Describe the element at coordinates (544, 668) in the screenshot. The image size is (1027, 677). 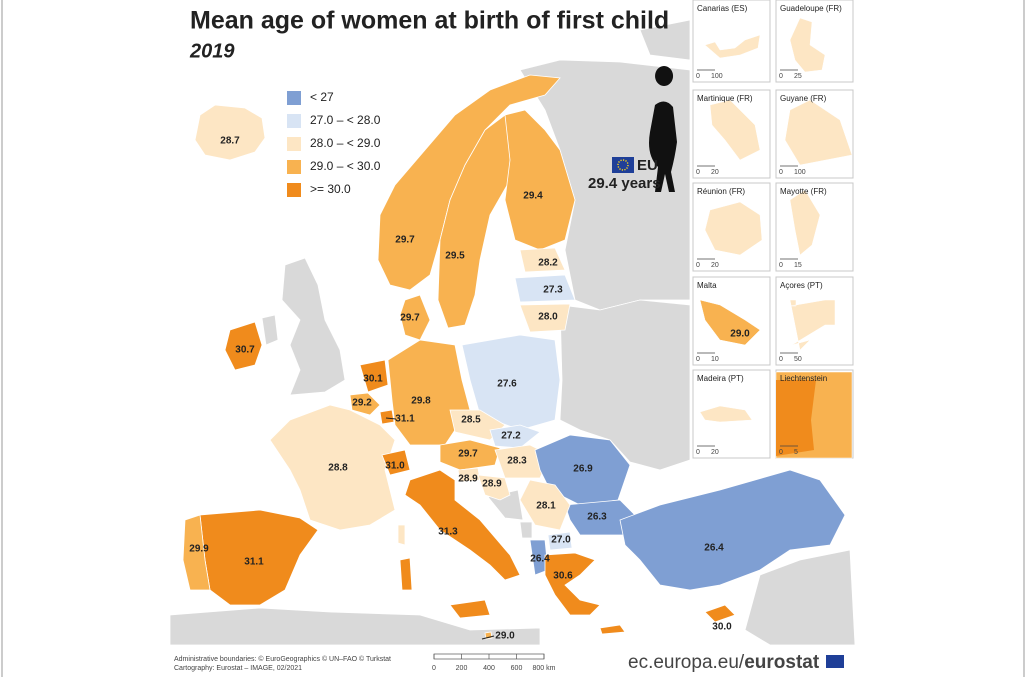
I see `scale-label: 800 km` at that location.